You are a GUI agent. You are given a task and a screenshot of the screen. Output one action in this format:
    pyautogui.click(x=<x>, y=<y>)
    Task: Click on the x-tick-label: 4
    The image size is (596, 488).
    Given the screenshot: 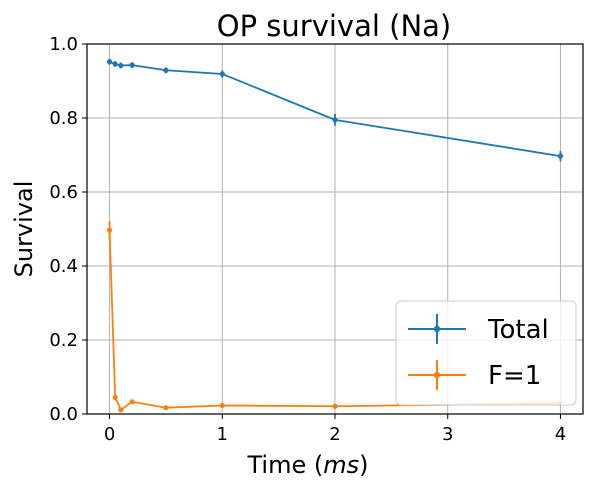 What is the action you would take?
    pyautogui.click(x=560, y=434)
    